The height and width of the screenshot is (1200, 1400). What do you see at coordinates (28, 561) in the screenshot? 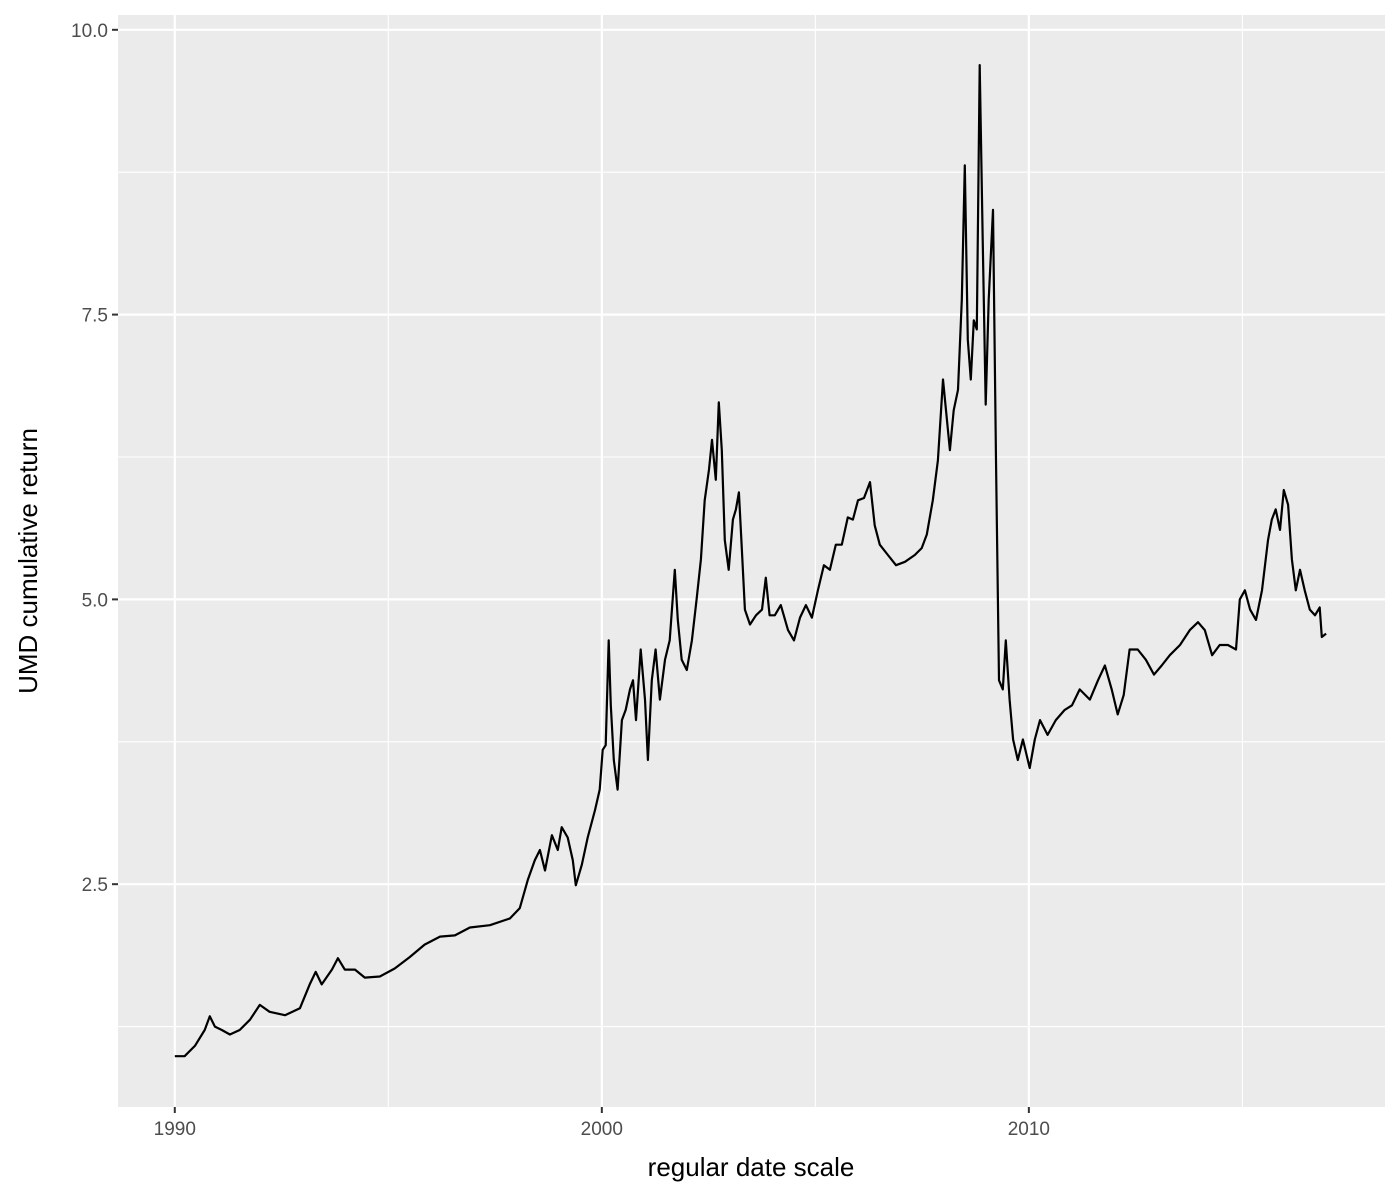
I see `y-axis-title: UMD cumulative return` at bounding box center [28, 561].